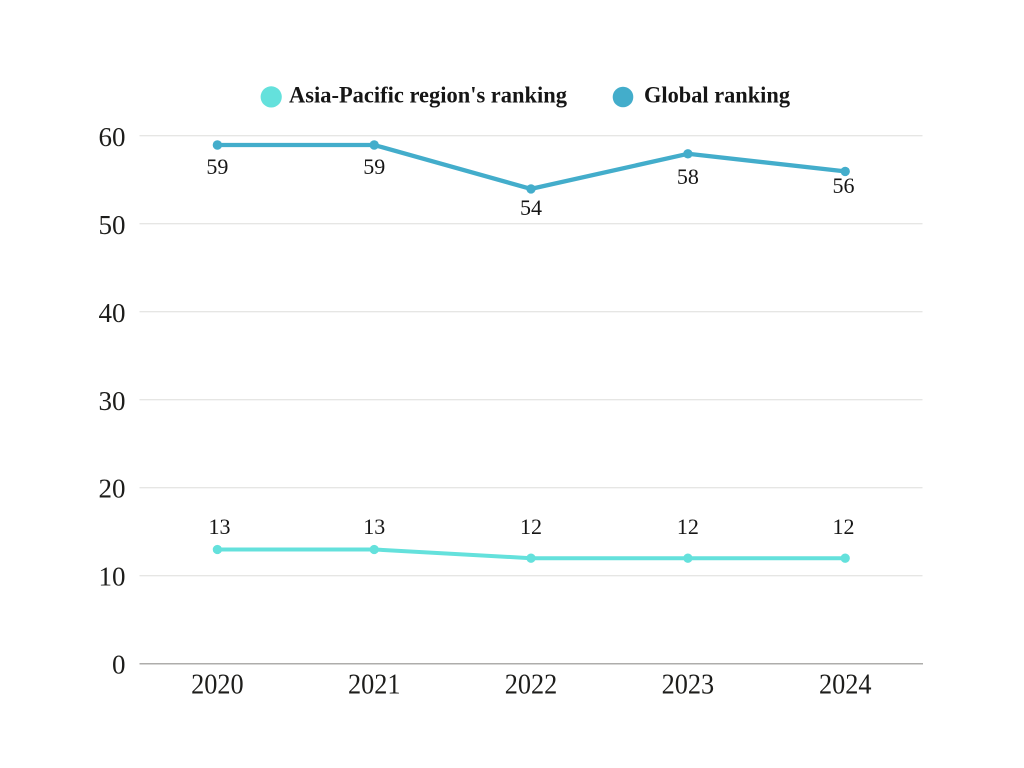 Image resolution: width=1024 pixels, height=768 pixels. What do you see at coordinates (688, 176) in the screenshot?
I see `svg-text: 58` at bounding box center [688, 176].